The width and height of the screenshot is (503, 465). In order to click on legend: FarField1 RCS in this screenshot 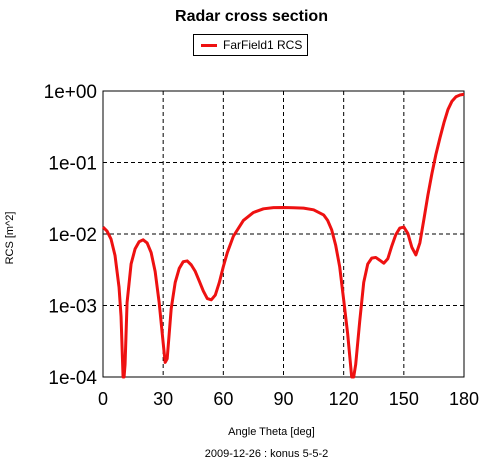, I will do `click(250, 45)`.